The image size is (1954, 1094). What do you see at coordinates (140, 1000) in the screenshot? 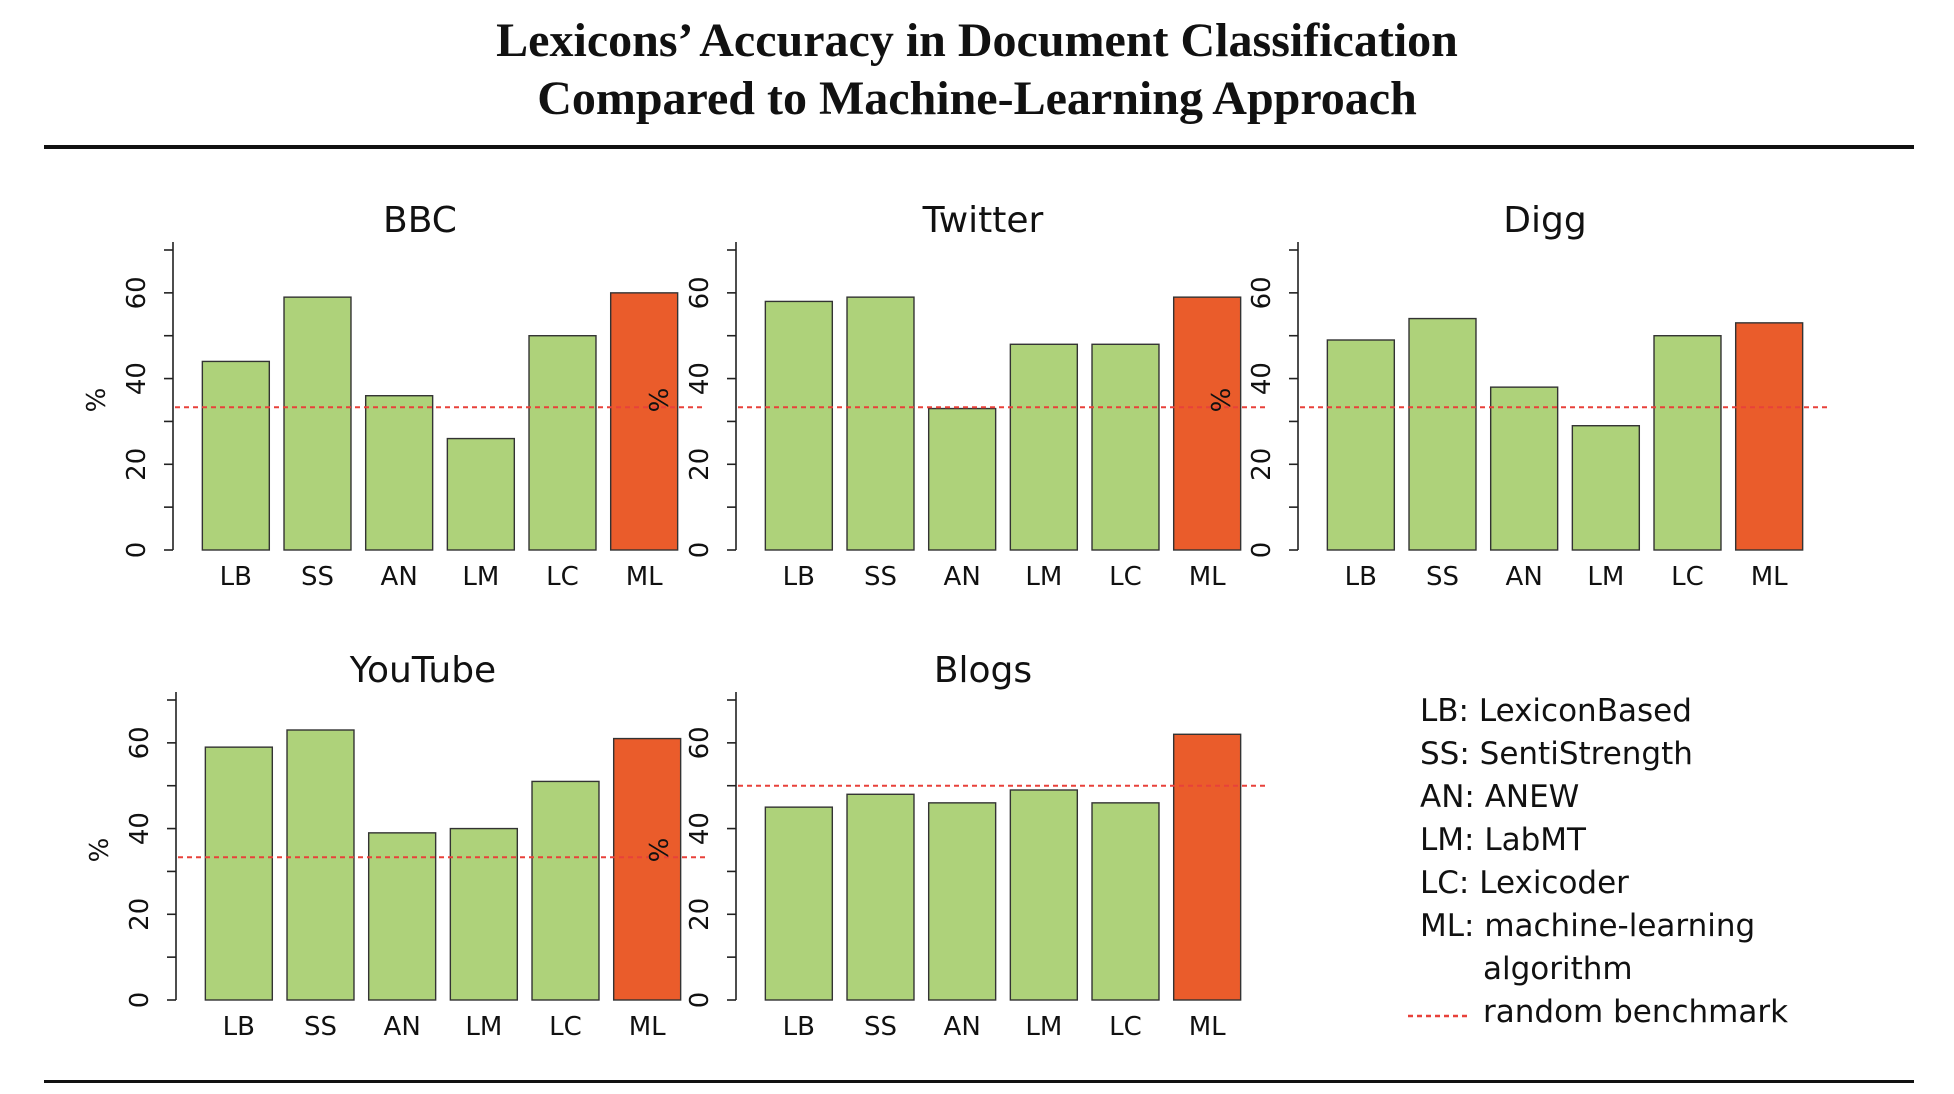
I see `y-tick-label-youtube: 0` at bounding box center [140, 1000].